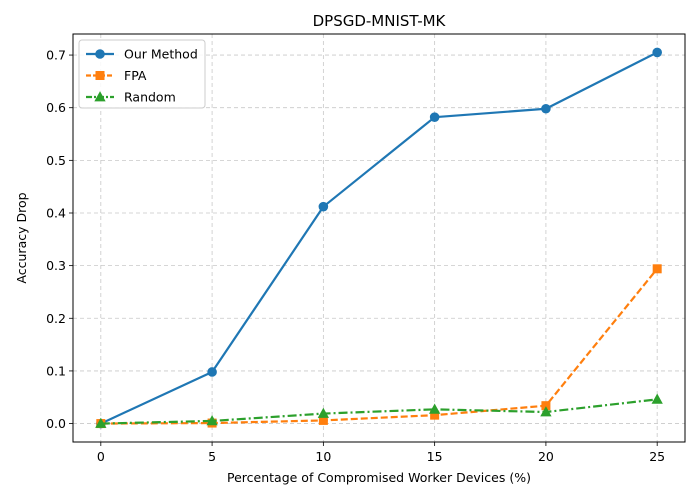  I want to click on legend-item-fpa: FPA, so click(116, 75).